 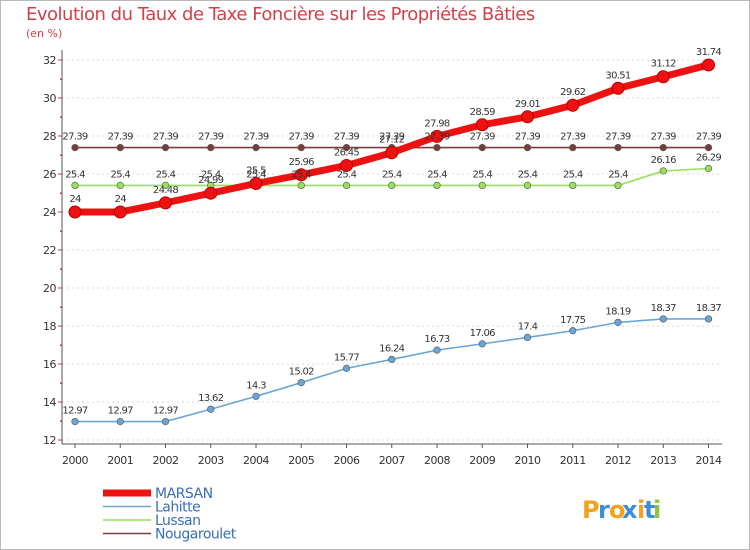 What do you see at coordinates (391, 348) in the screenshot?
I see `data-label: 16.24` at bounding box center [391, 348].